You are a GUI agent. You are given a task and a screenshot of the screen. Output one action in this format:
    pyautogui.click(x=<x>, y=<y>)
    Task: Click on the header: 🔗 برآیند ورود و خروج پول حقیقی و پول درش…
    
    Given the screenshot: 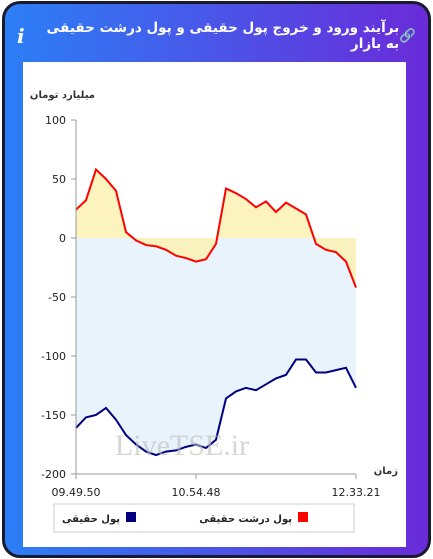 What is the action you would take?
    pyautogui.click(x=216, y=36)
    